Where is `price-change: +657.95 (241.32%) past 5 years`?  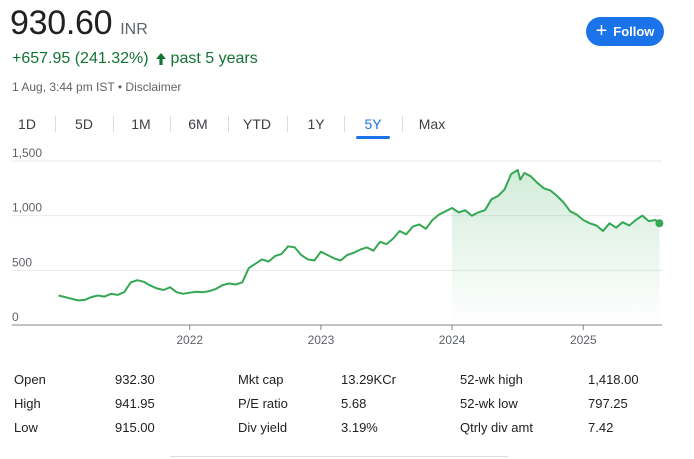
price-change: +657.95 (241.32%) past 5 years is located at coordinates (135, 59).